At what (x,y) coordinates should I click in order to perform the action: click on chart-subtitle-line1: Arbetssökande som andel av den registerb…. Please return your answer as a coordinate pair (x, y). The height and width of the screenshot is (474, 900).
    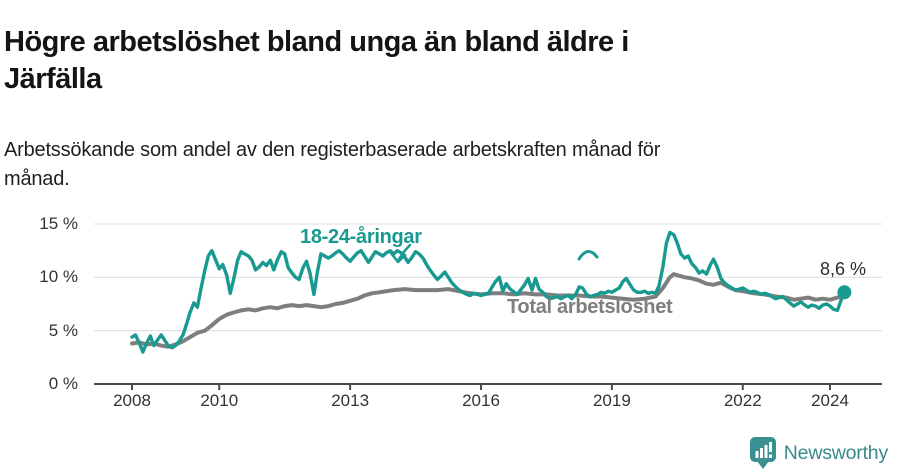
    Looking at the image, I should click on (332, 150).